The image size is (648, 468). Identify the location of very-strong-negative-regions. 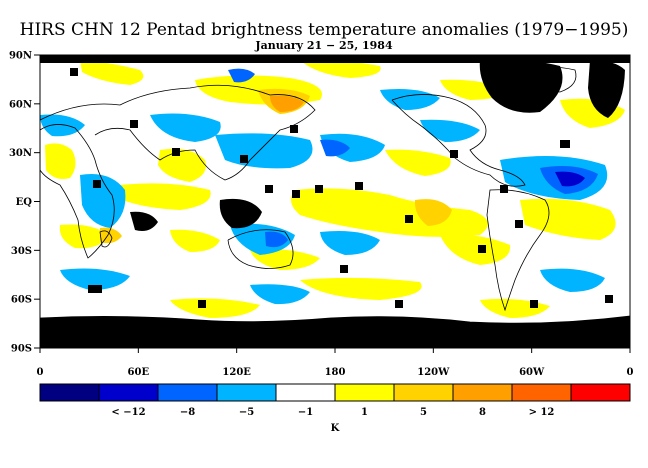
(570, 179).